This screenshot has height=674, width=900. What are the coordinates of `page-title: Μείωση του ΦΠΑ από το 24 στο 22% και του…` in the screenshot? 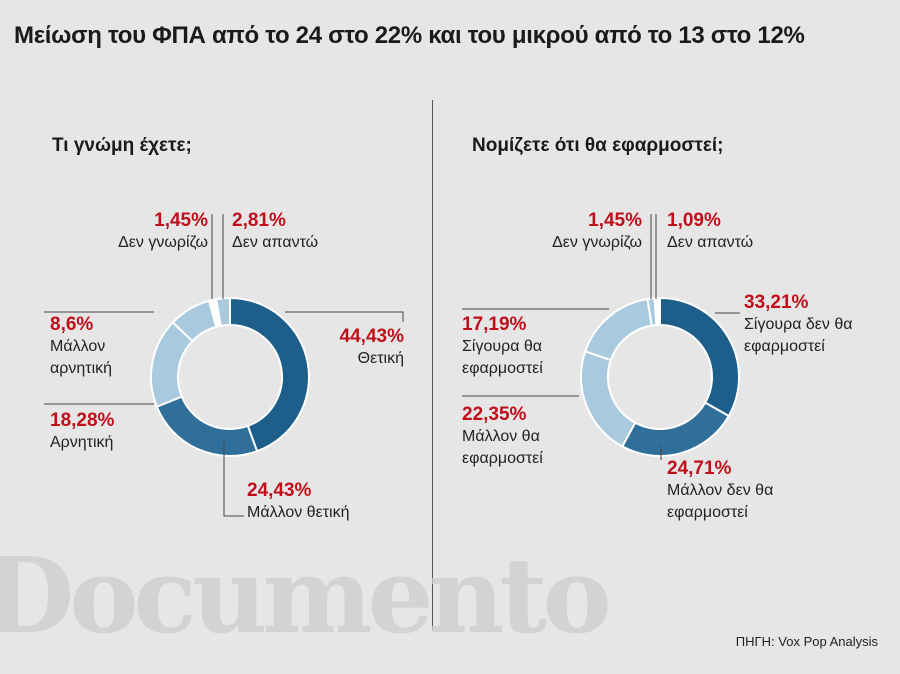 It's located at (409, 35).